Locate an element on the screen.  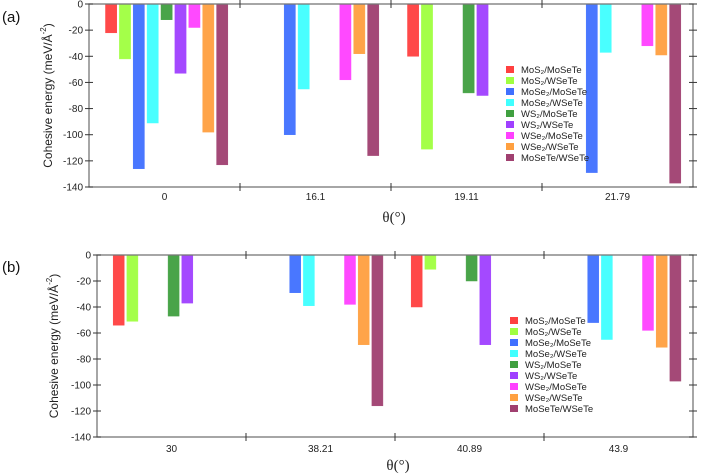
x-tick-label: 0 is located at coordinates (165, 197).